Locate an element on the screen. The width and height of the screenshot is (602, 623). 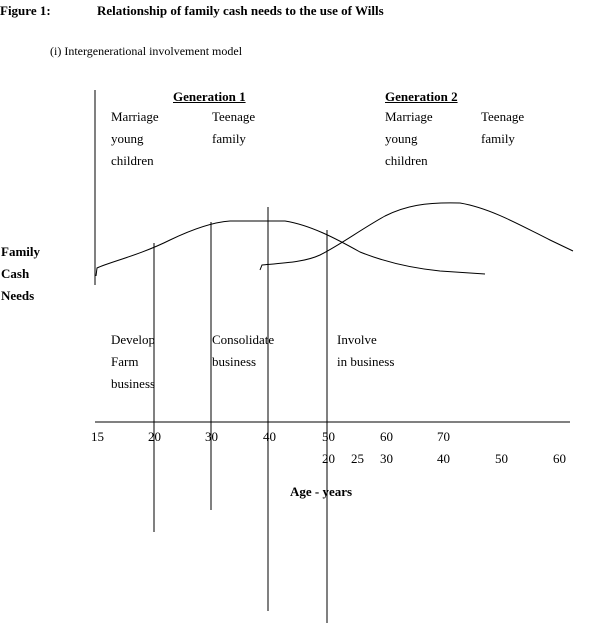
gen2-stage1-line2: young is located at coordinates (401, 138).